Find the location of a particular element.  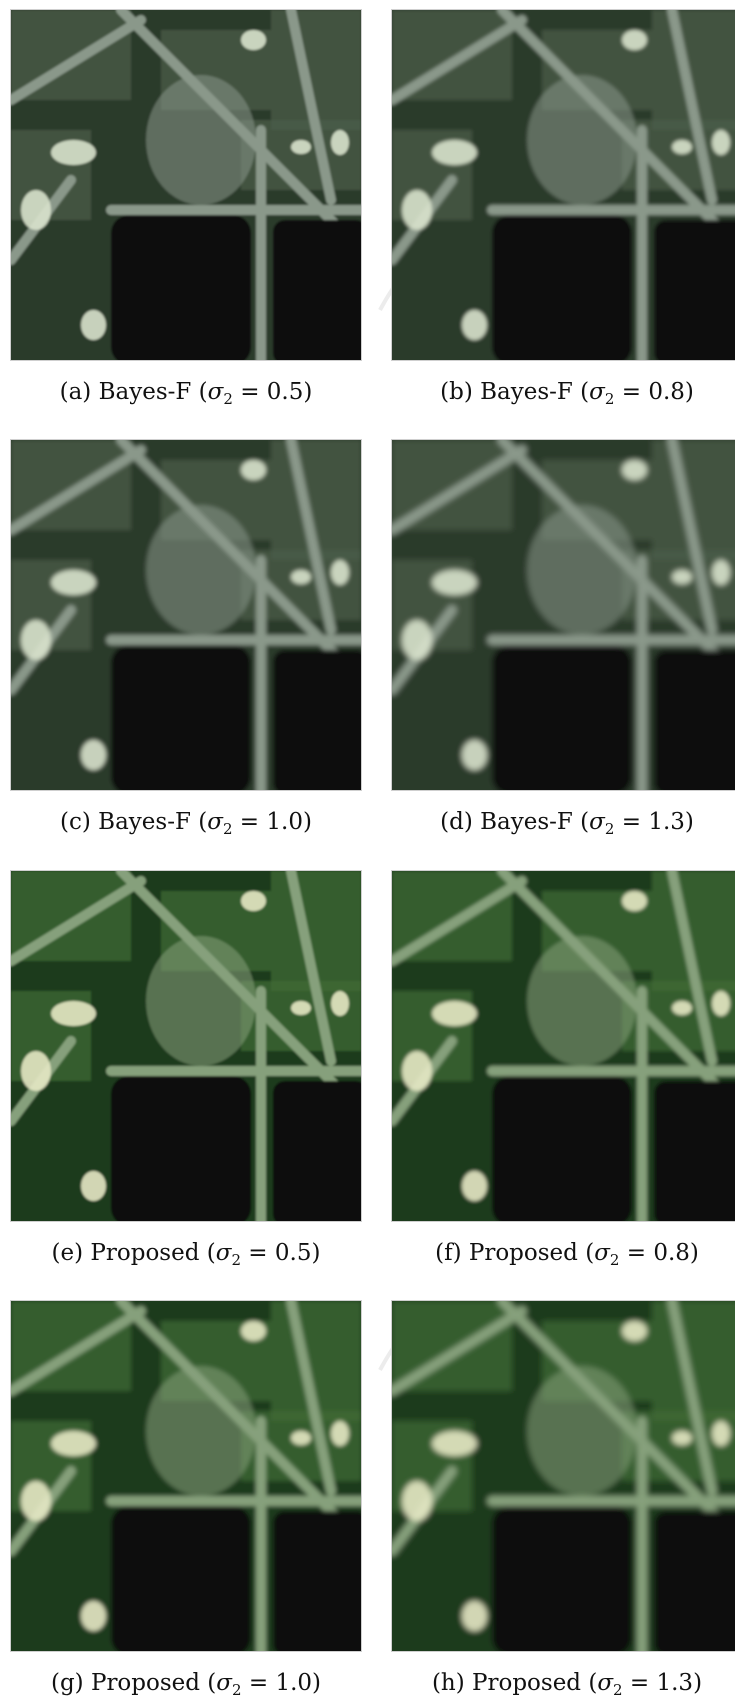

aerial-image-h is located at coordinates (563, 1476).